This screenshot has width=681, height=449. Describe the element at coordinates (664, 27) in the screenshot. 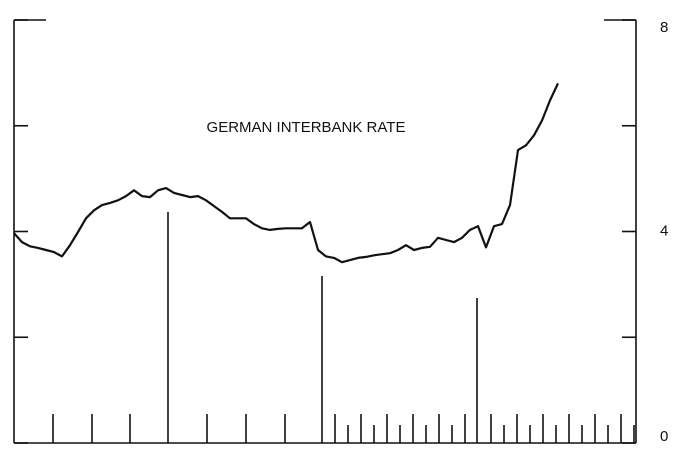

I see `y-tick-label: 8` at that location.